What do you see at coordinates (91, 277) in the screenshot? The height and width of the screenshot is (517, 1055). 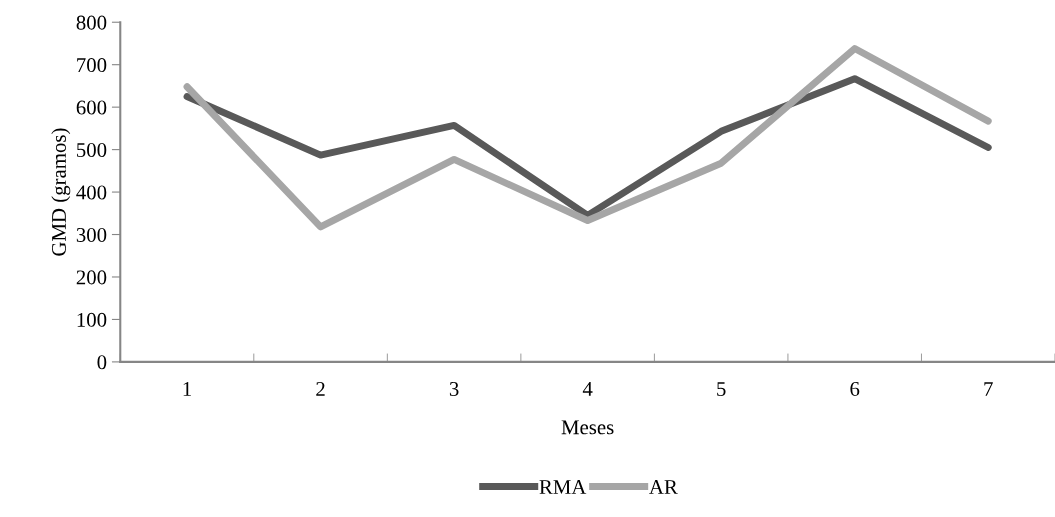 I see `y-tick-label: 200` at bounding box center [91, 277].